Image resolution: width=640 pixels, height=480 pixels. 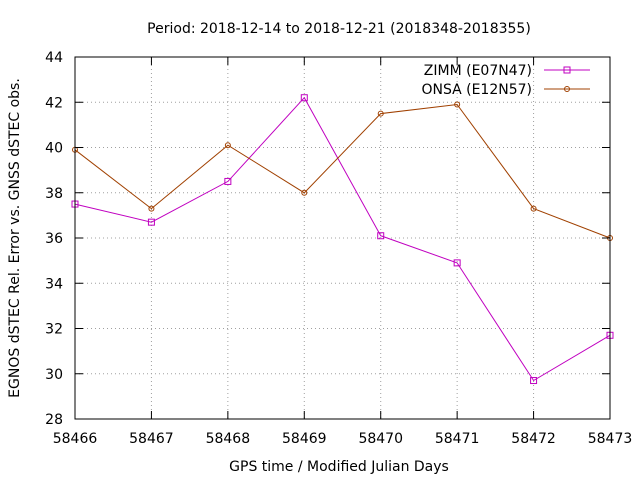 I want to click on x-tick-label: 58467, so click(x=151, y=439).